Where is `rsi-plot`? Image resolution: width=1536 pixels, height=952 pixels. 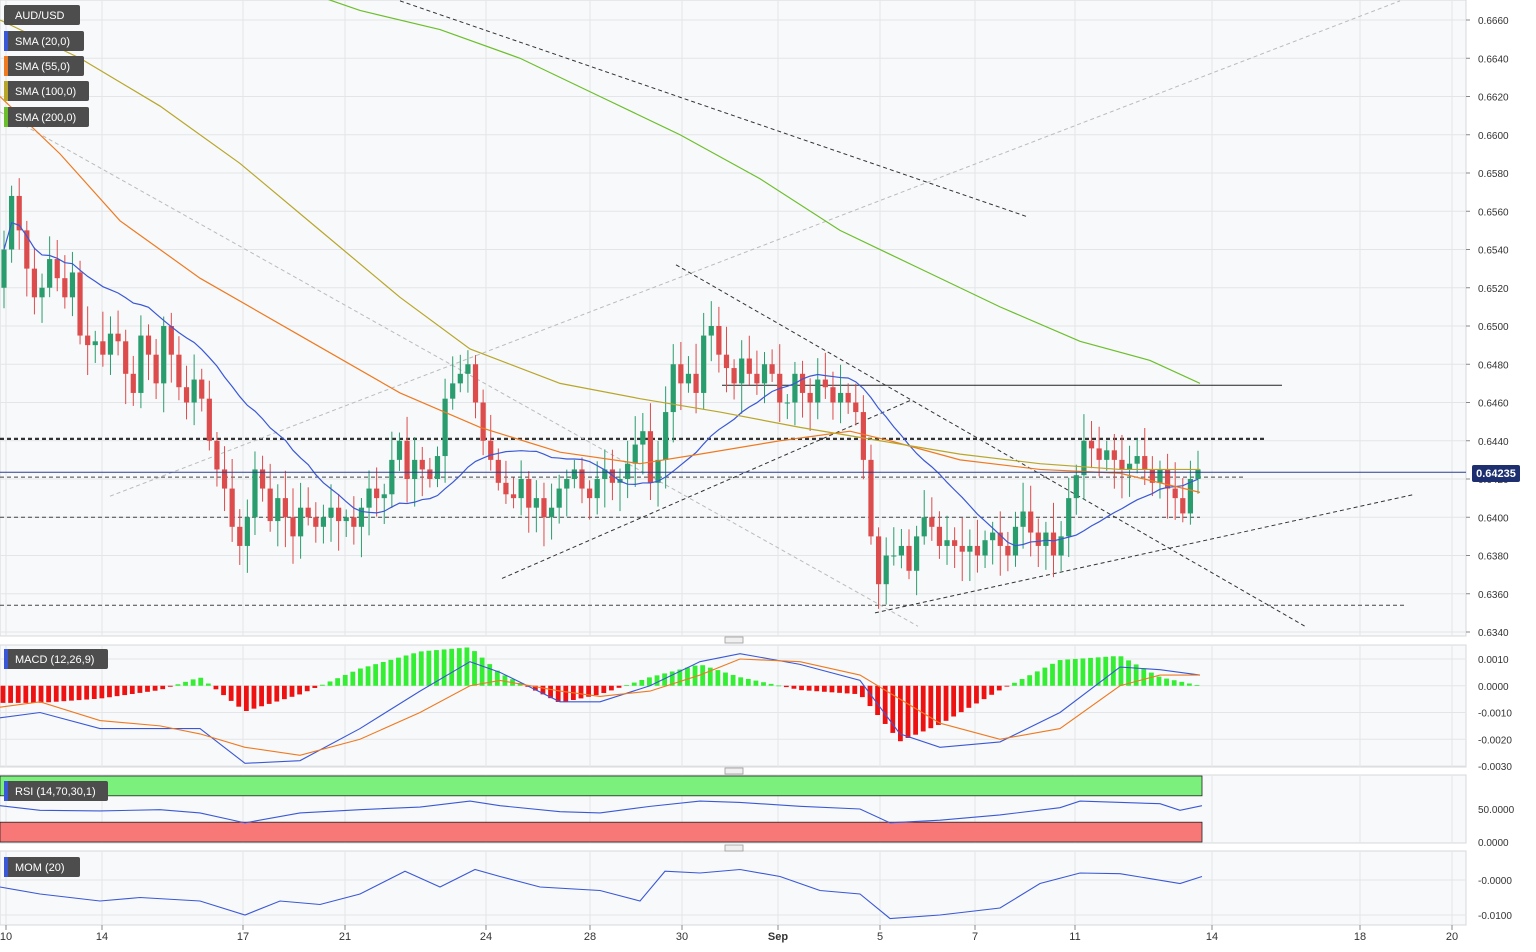
rsi-plot is located at coordinates (601, 809).